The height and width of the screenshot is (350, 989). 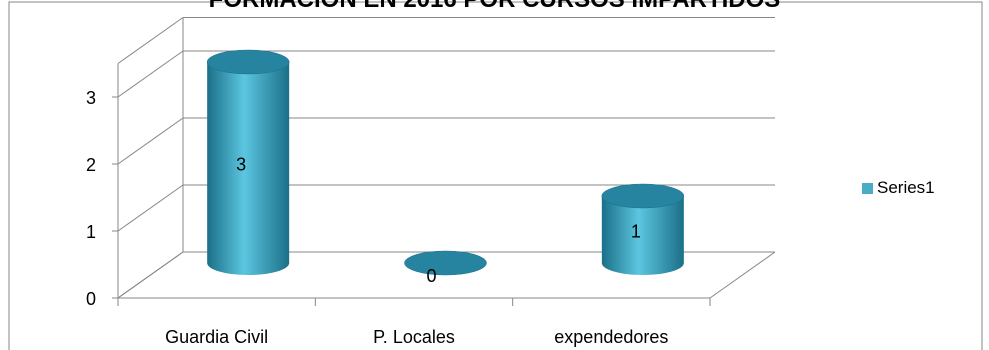 What do you see at coordinates (414, 337) in the screenshot?
I see `x-tick-label: P. Locales` at bounding box center [414, 337].